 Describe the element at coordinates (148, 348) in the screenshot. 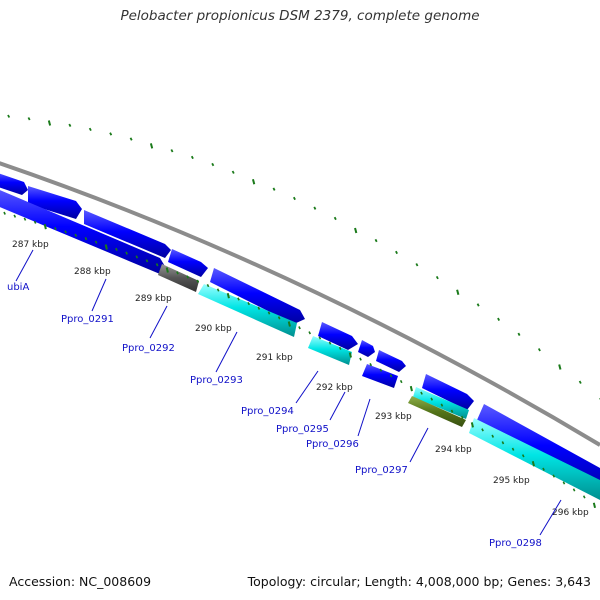

I see `gene-label-ppro_0292: Ppro_0292` at that location.